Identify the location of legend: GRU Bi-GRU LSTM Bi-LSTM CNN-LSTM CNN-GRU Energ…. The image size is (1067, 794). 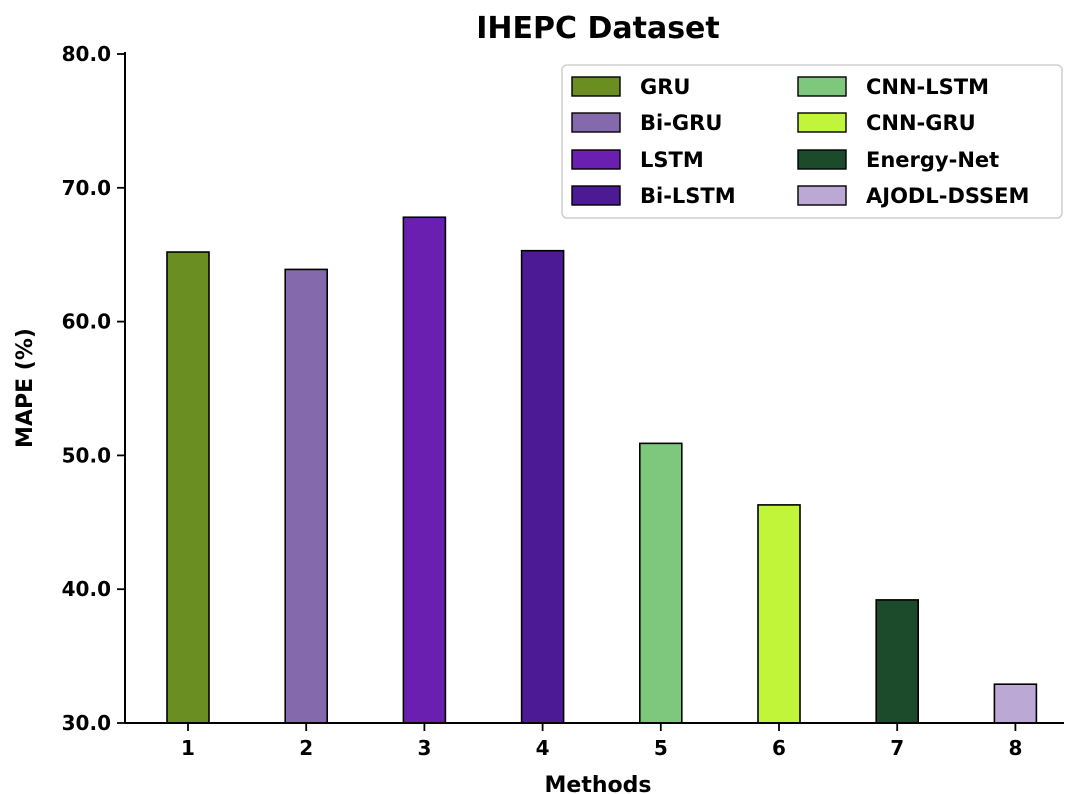
(812, 141).